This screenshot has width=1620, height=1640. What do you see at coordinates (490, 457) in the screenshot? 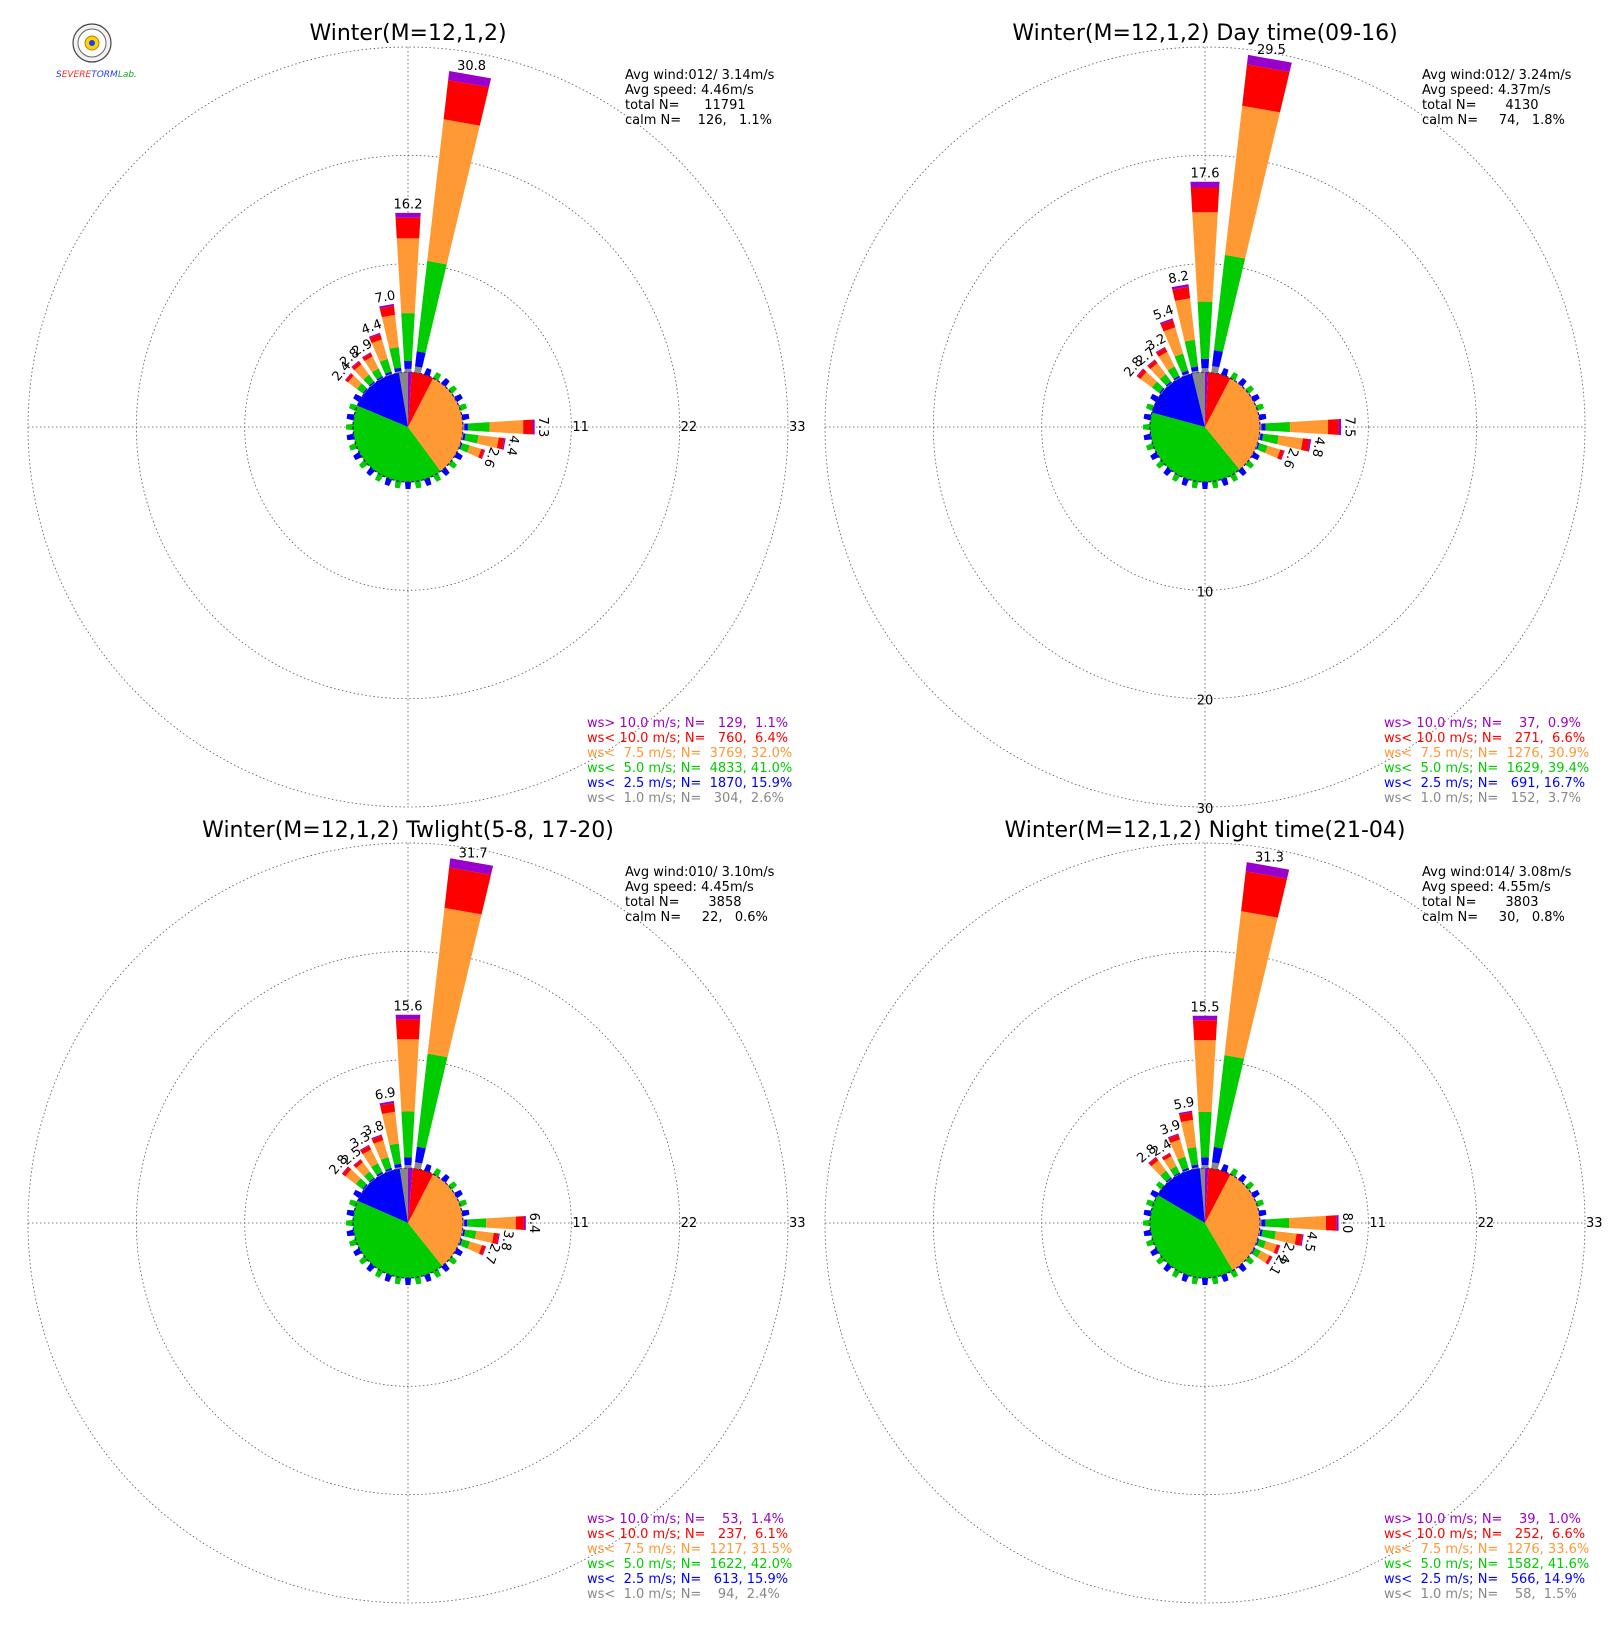
I see `bar-label: 2.6` at bounding box center [490, 457].